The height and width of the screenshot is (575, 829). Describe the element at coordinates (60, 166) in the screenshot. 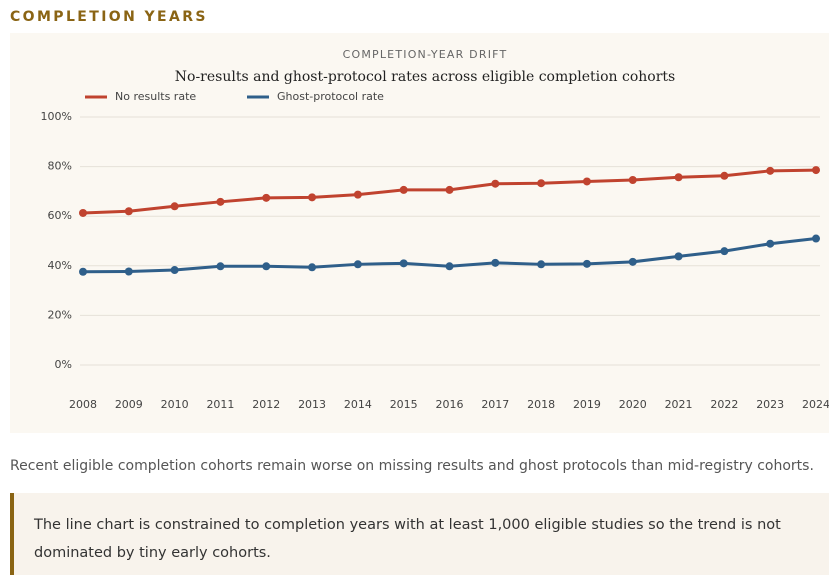

I see `y-tick-label: 80%` at that location.